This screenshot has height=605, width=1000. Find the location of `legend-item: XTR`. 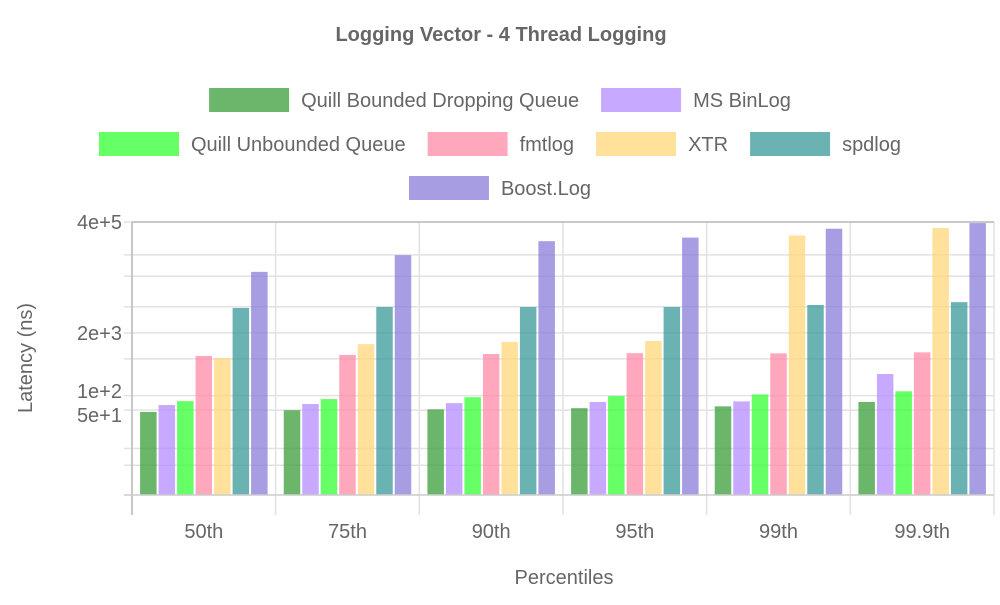

legend-item: XTR is located at coordinates (662, 144).